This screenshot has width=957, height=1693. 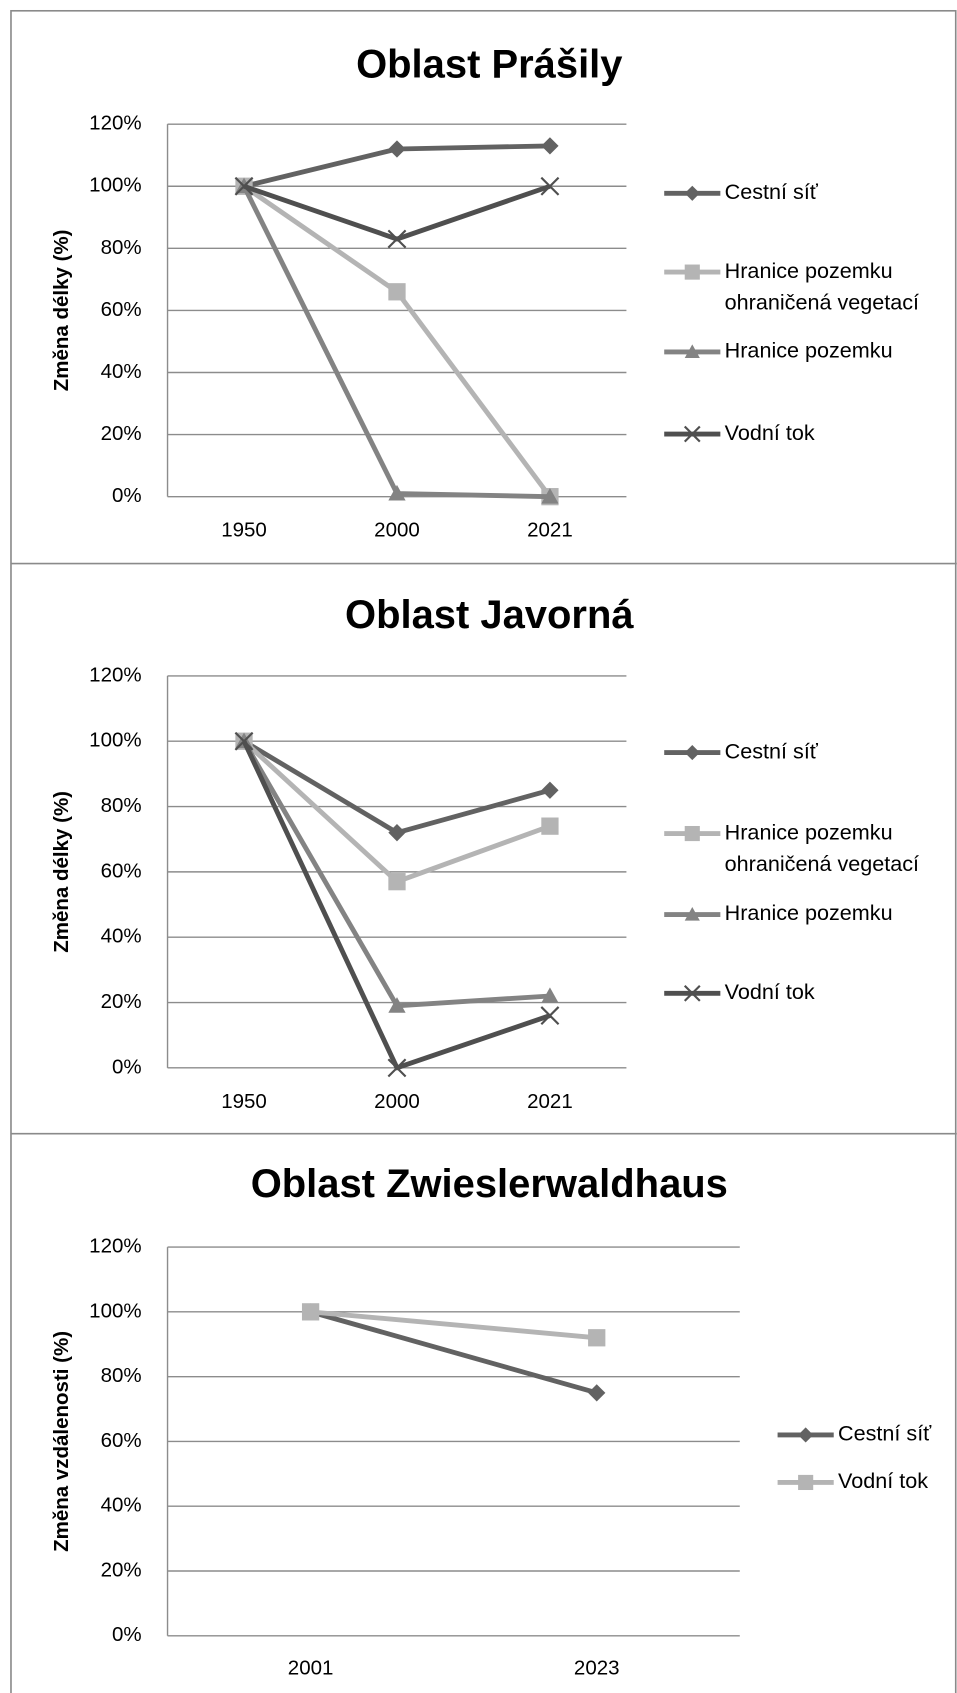 What do you see at coordinates (597, 1668) in the screenshot?
I see `x-tick-label: 2023` at bounding box center [597, 1668].